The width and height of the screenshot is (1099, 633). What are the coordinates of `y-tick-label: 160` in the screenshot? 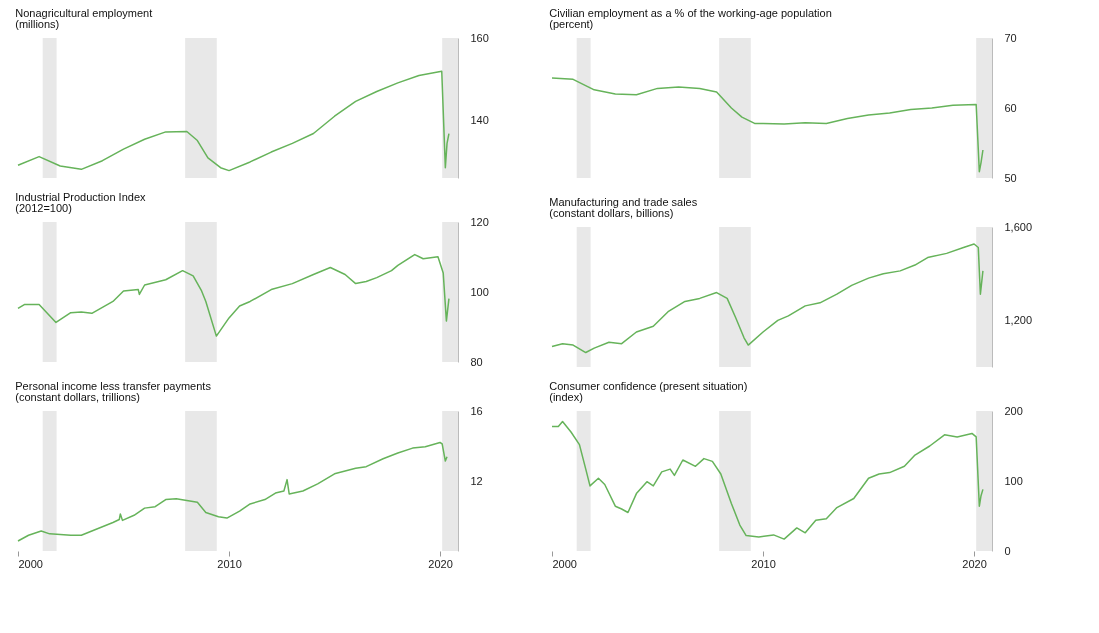 It's located at (479, 37).